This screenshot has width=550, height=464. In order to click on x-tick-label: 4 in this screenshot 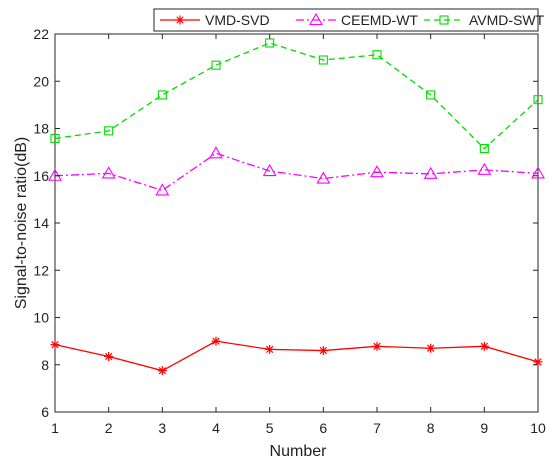, I will do `click(216, 428)`.